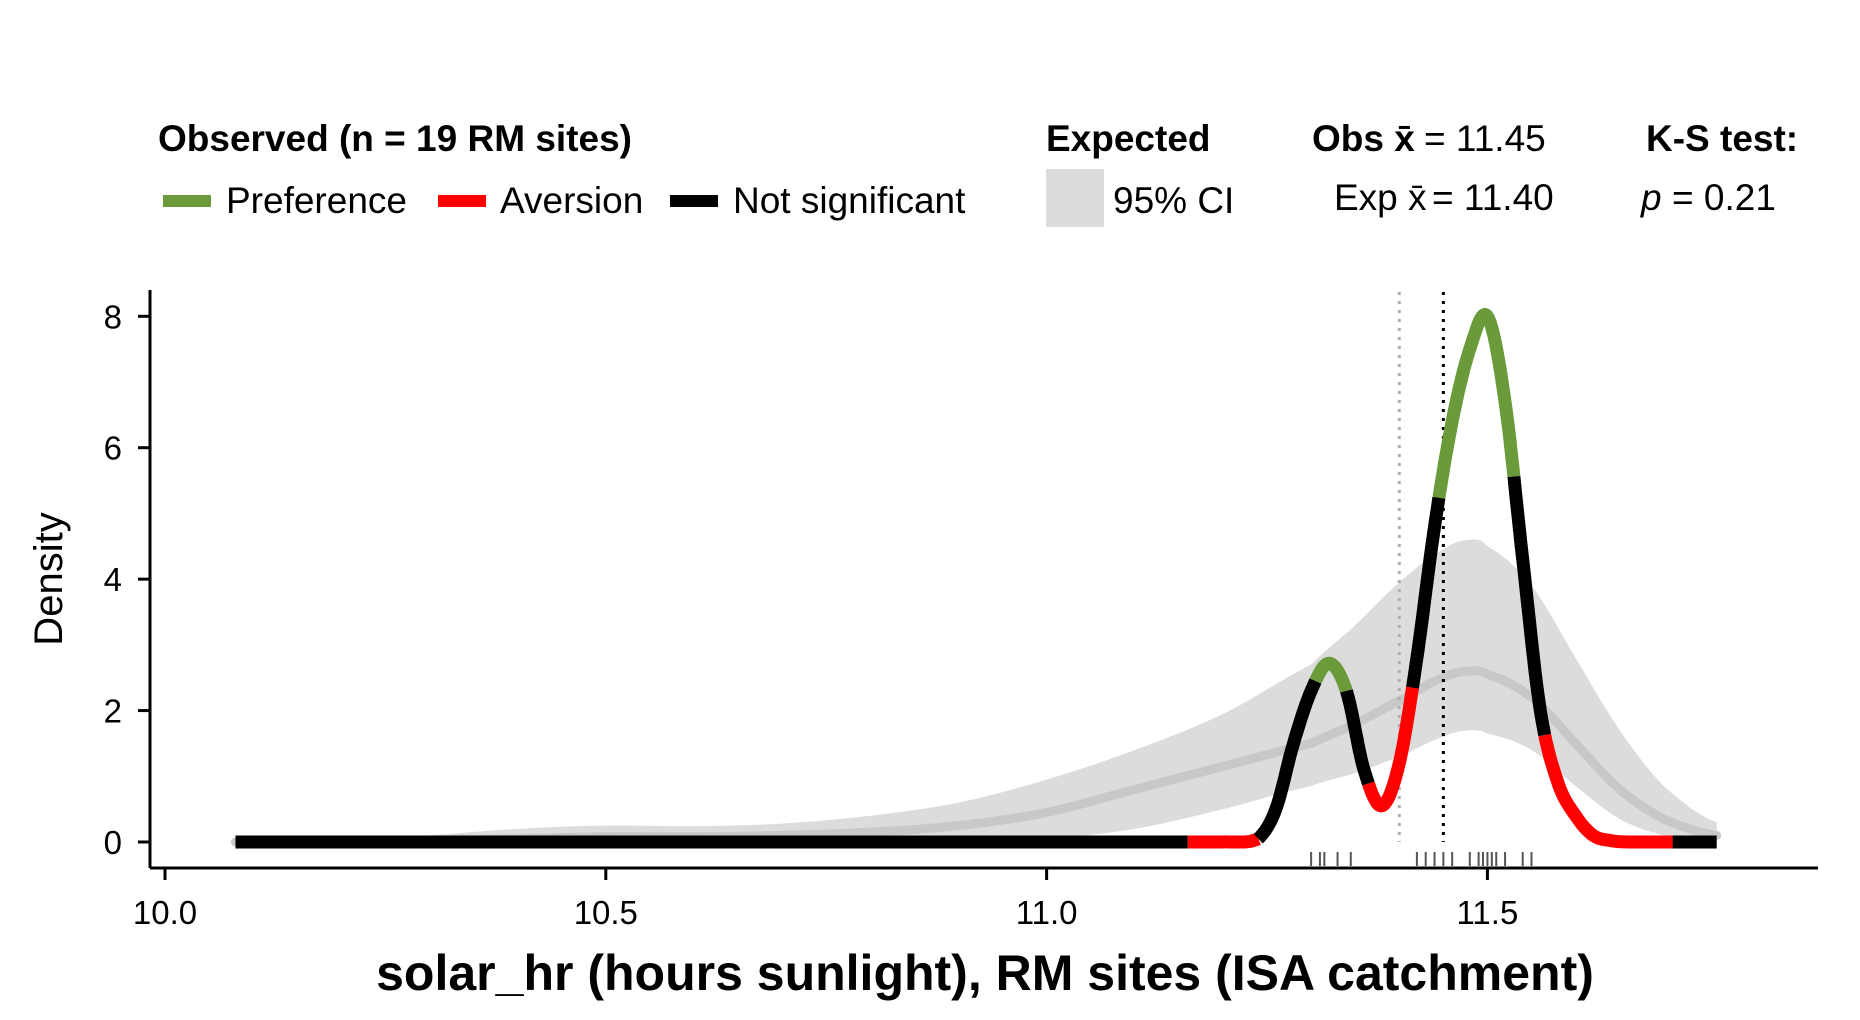  I want to click on ks-p-label: p, so click(1651, 197).